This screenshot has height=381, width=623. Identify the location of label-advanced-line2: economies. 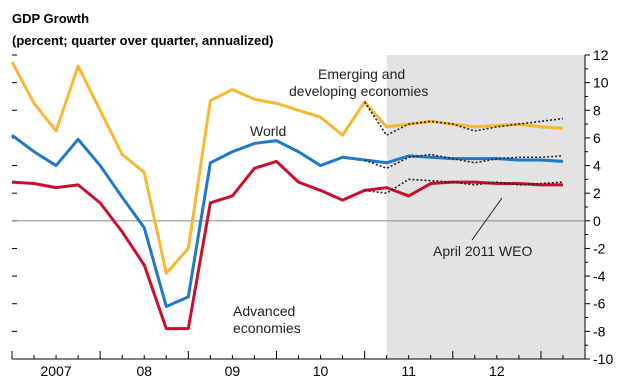
(267, 328).